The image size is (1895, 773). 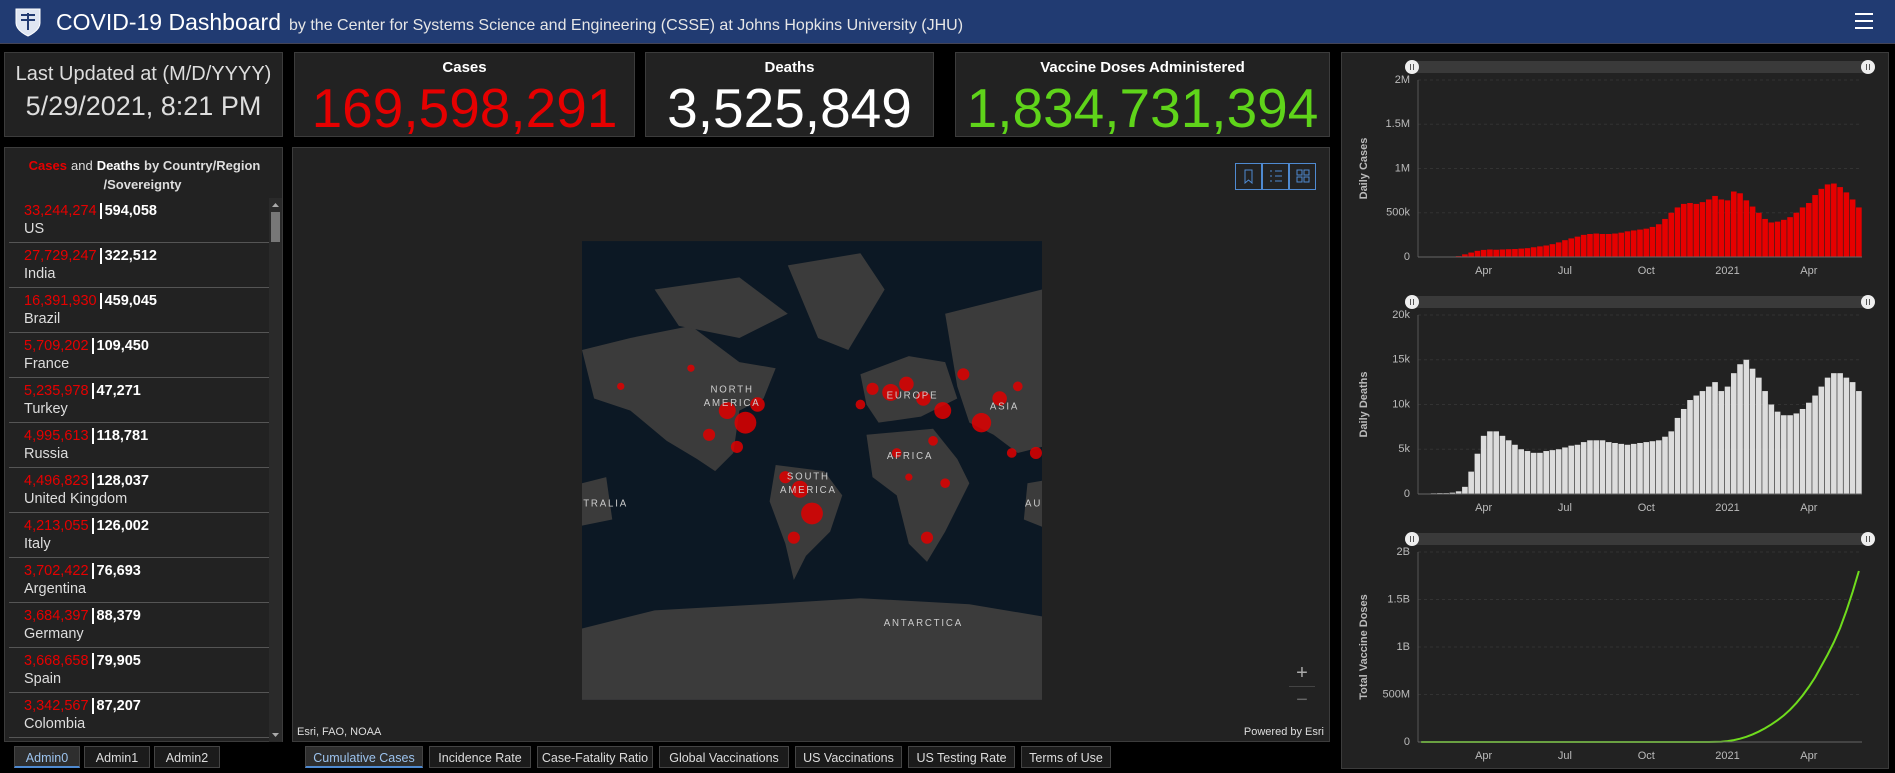 What do you see at coordinates (464, 108) in the screenshot?
I see `total-value: 169,598,291` at bounding box center [464, 108].